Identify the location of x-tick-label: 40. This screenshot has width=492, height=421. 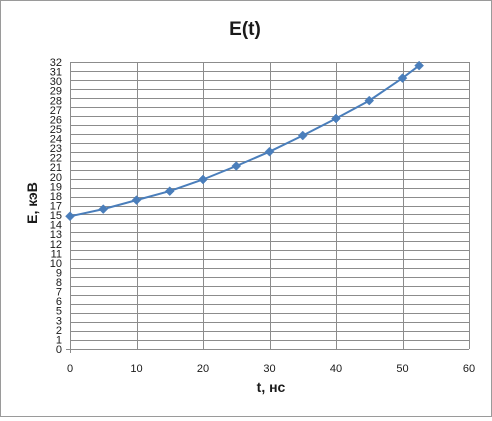
(336, 369).